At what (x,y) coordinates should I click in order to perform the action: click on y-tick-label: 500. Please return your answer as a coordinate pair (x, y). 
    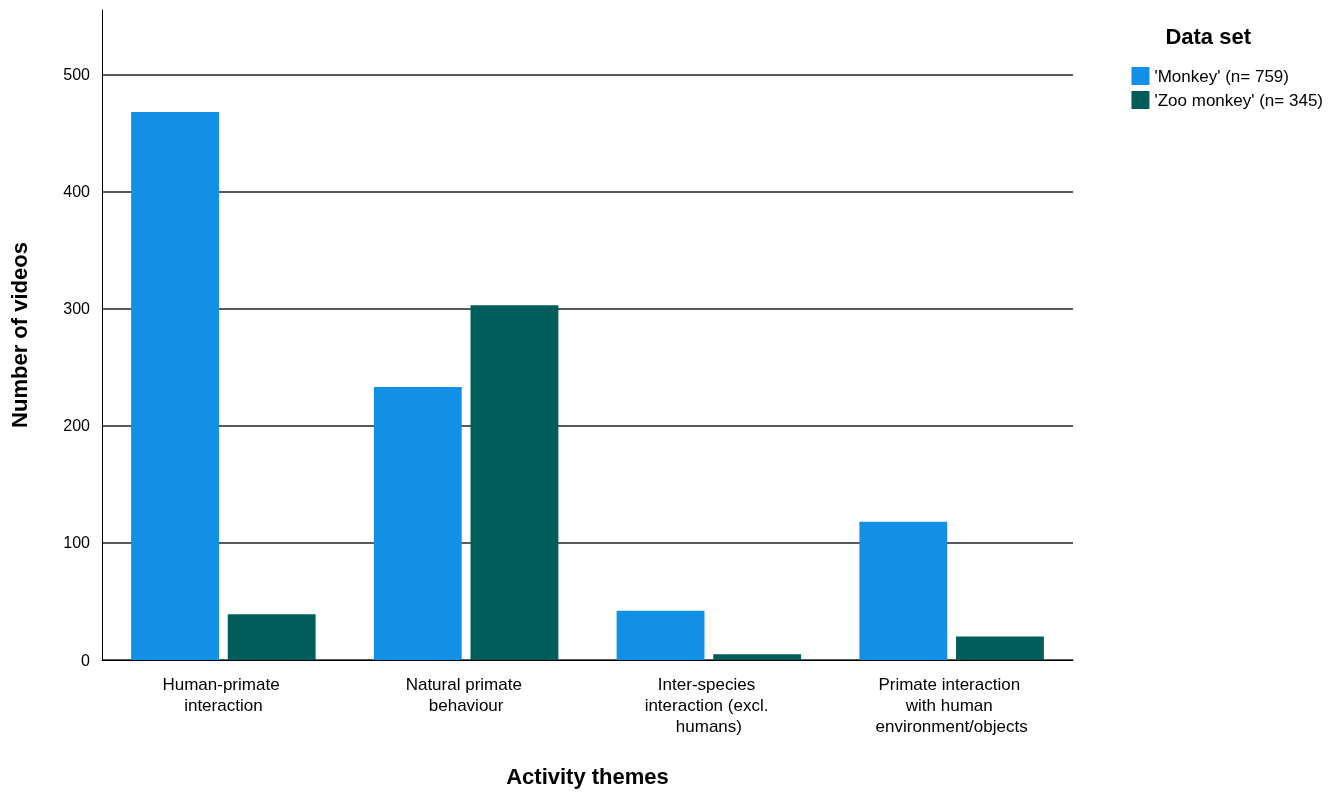
    Looking at the image, I should click on (77, 74).